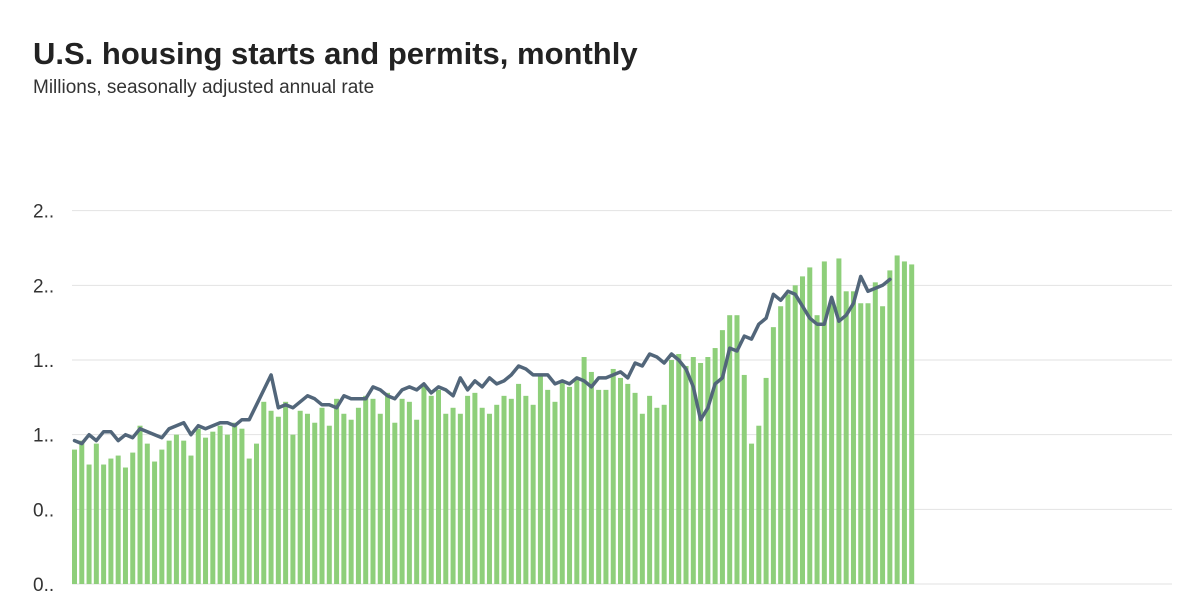 This screenshot has height=600, width=1200. I want to click on y-tick-label: 2.., so click(43, 286).